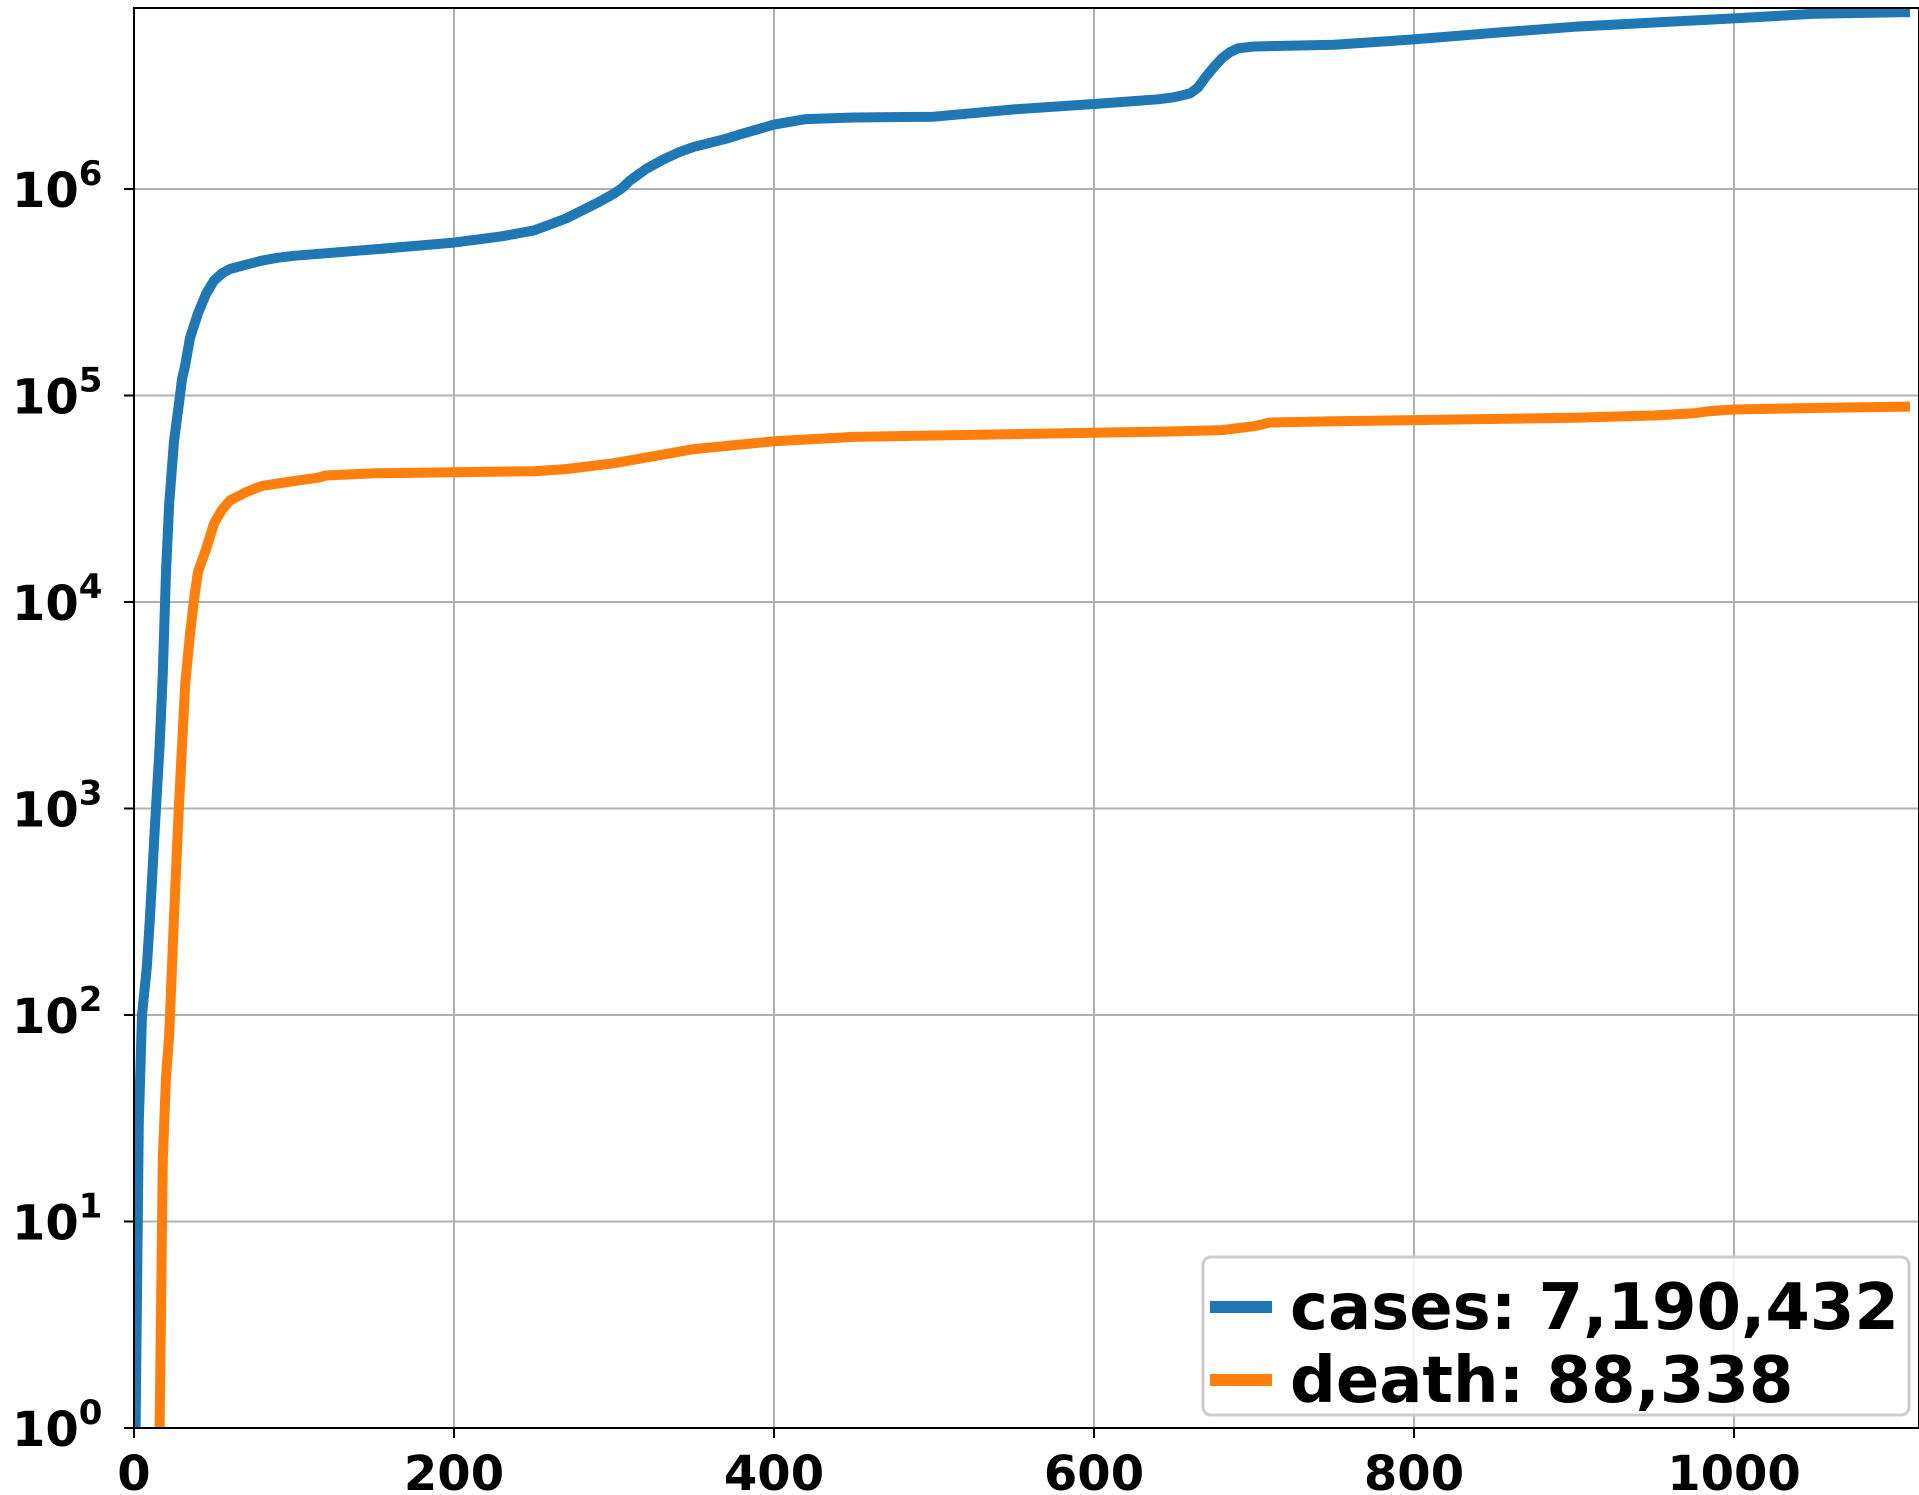 This screenshot has height=1495, width=1919. I want to click on x-tick-label: 600, so click(1094, 1470).